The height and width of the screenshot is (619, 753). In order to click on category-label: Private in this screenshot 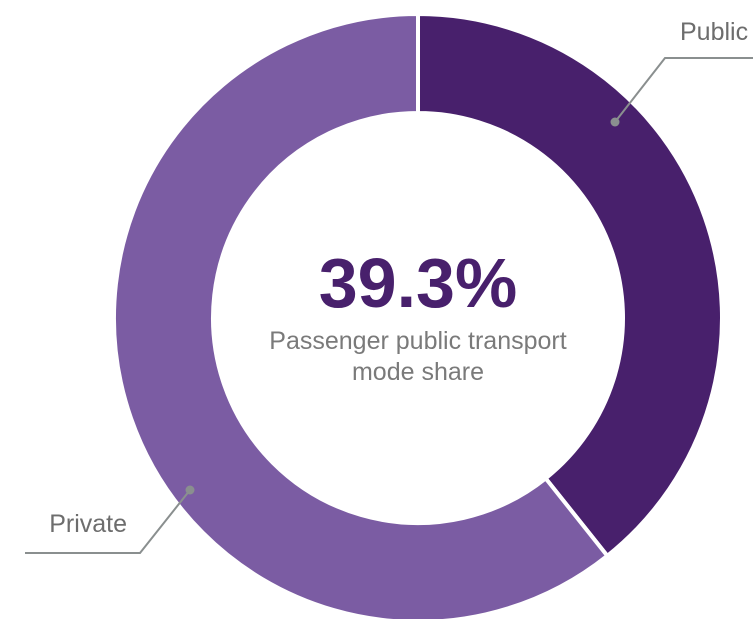, I will do `click(88, 524)`.